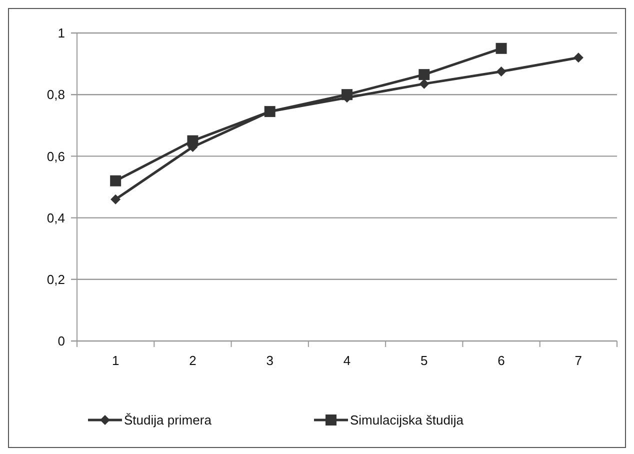 The width and height of the screenshot is (634, 454). Describe the element at coordinates (55, 94) in the screenshot. I see `y-tick-label: 0,8` at that location.